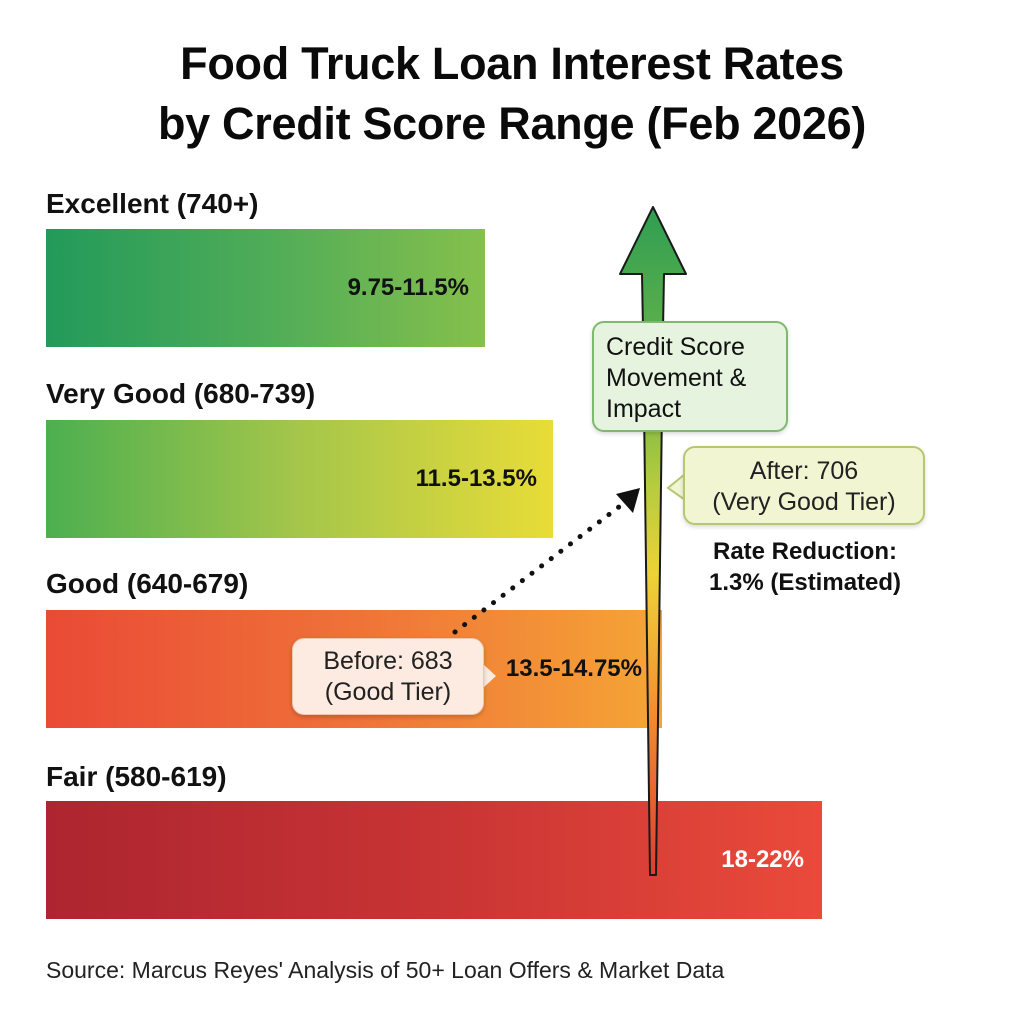  What do you see at coordinates (388, 676) in the screenshot?
I see `before-score-callout: Before: 683 (Good Tier)` at bounding box center [388, 676].